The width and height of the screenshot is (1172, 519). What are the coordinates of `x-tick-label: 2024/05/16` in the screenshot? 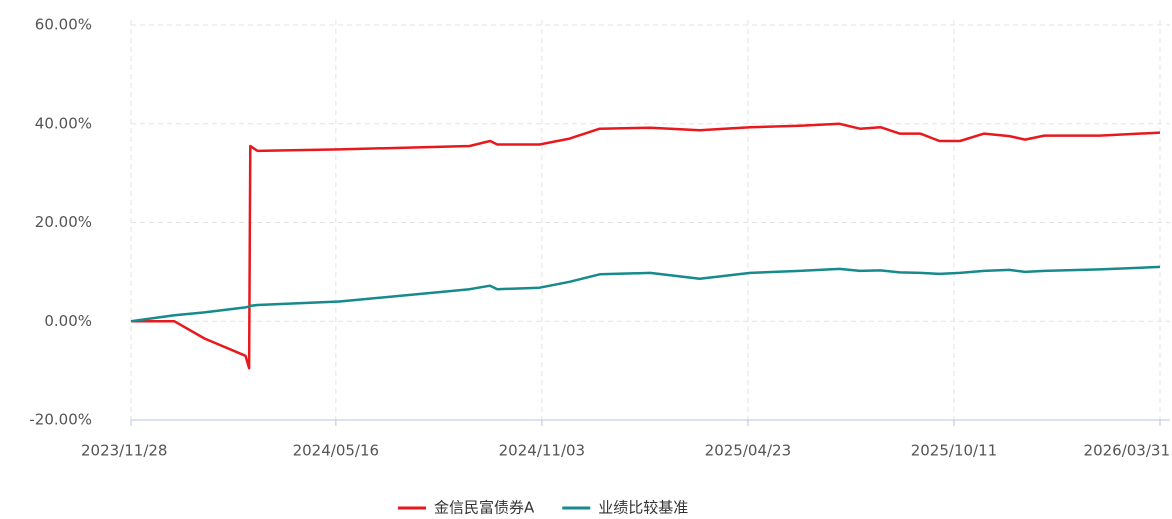 It's located at (336, 451).